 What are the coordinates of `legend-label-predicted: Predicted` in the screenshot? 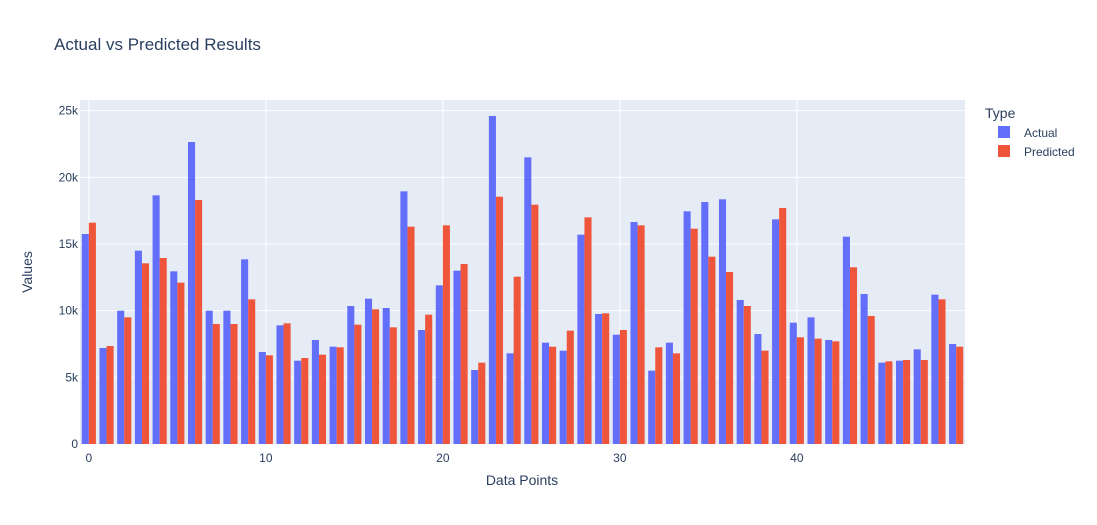 It's located at (1049, 152).